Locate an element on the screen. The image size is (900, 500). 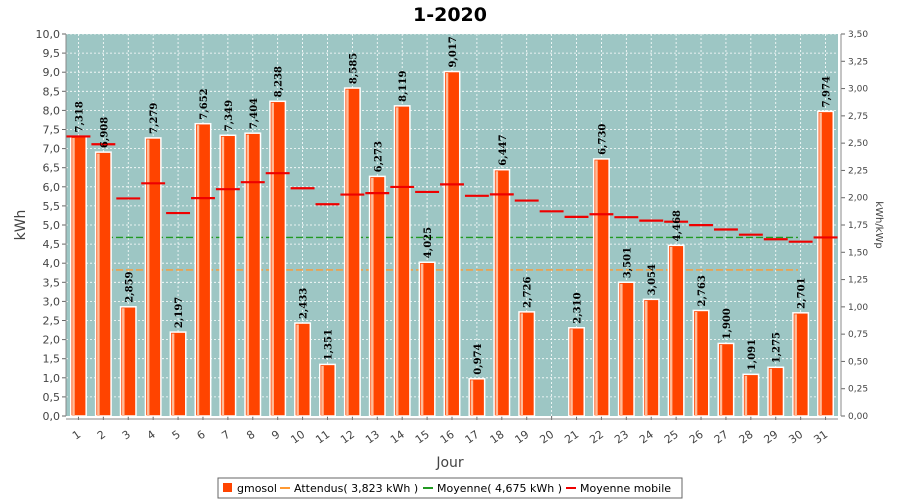
y-tick-label: 8,5 is located at coordinates (52, 91).